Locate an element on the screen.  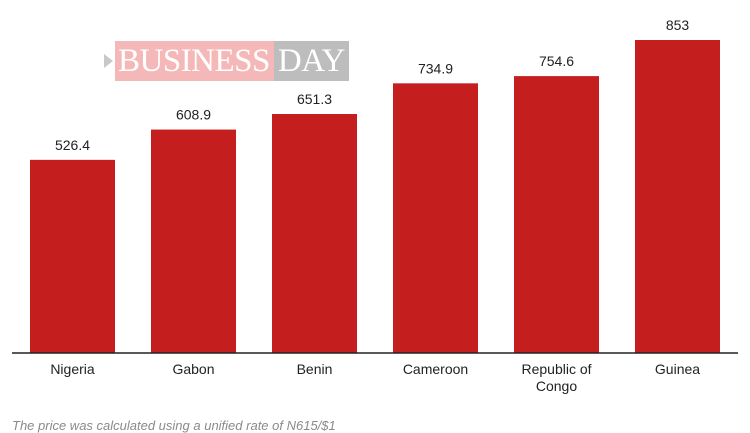
bar-guinea is located at coordinates (677, 196).